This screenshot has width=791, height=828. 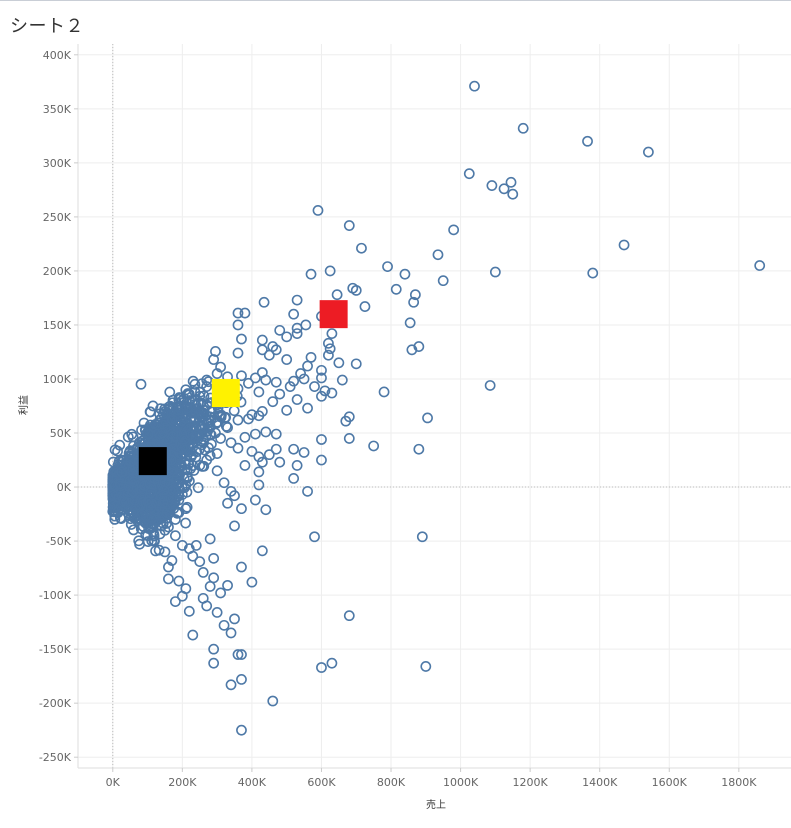 I want to click on yellow-square, so click(x=225, y=393).